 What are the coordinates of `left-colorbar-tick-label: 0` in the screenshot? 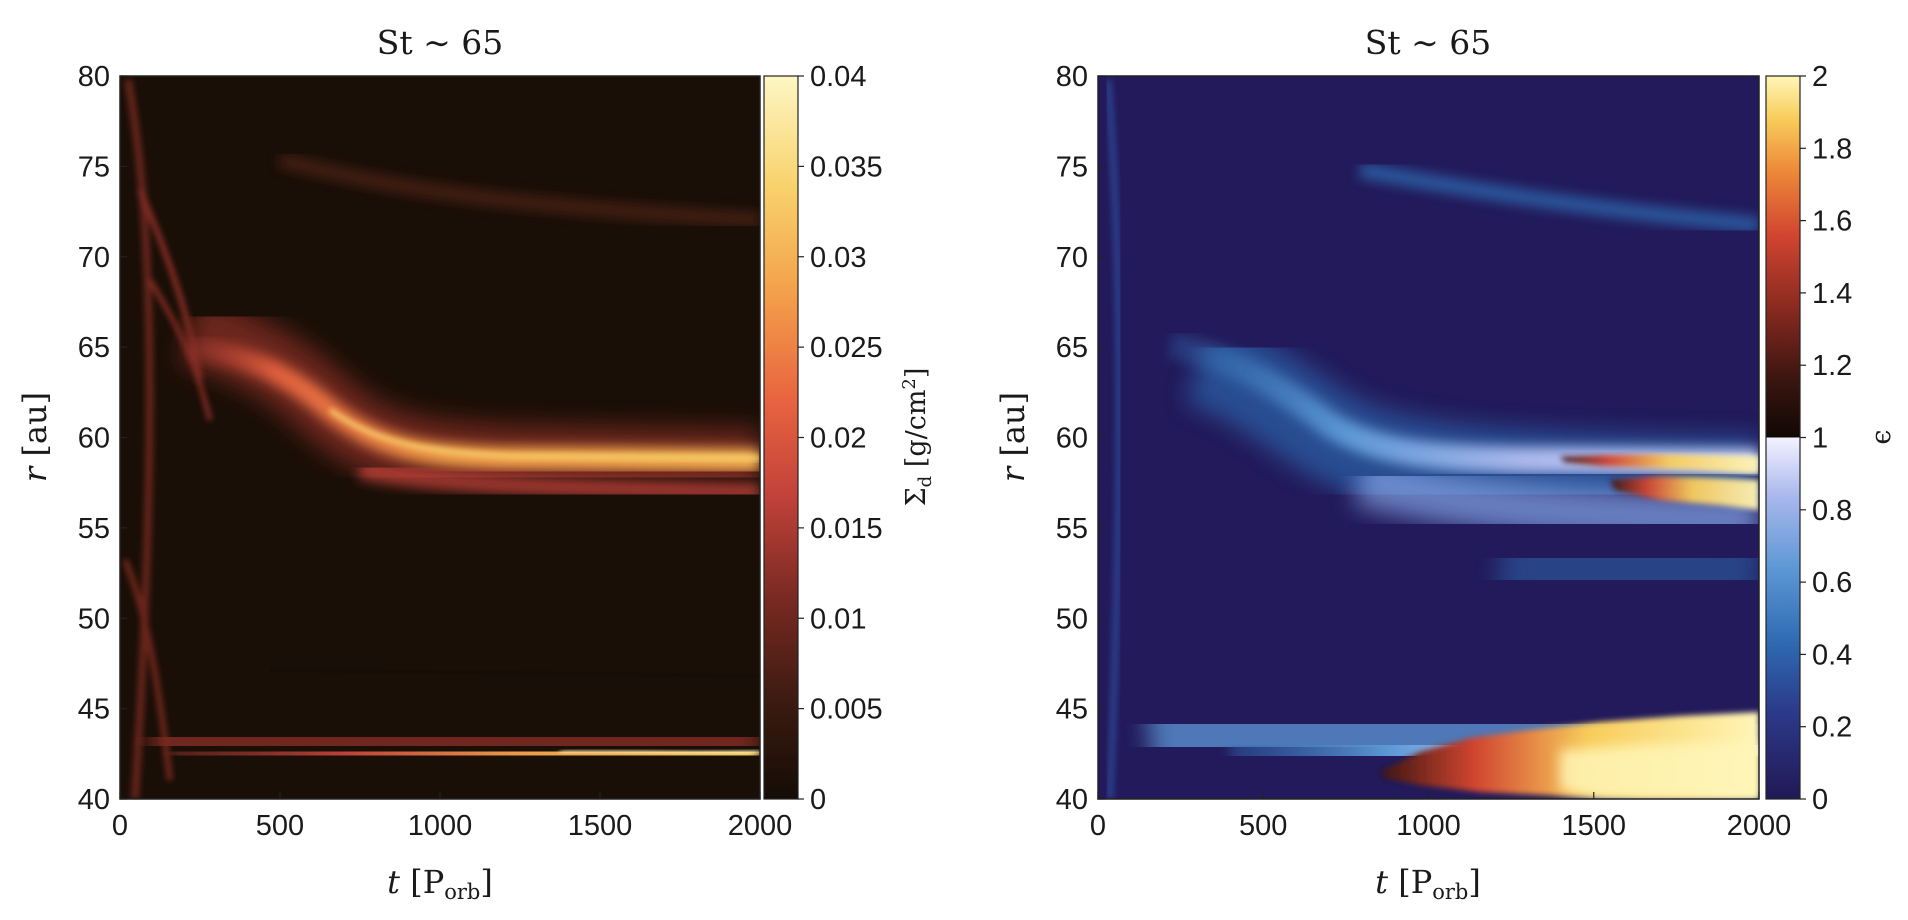 It's located at (818, 800).